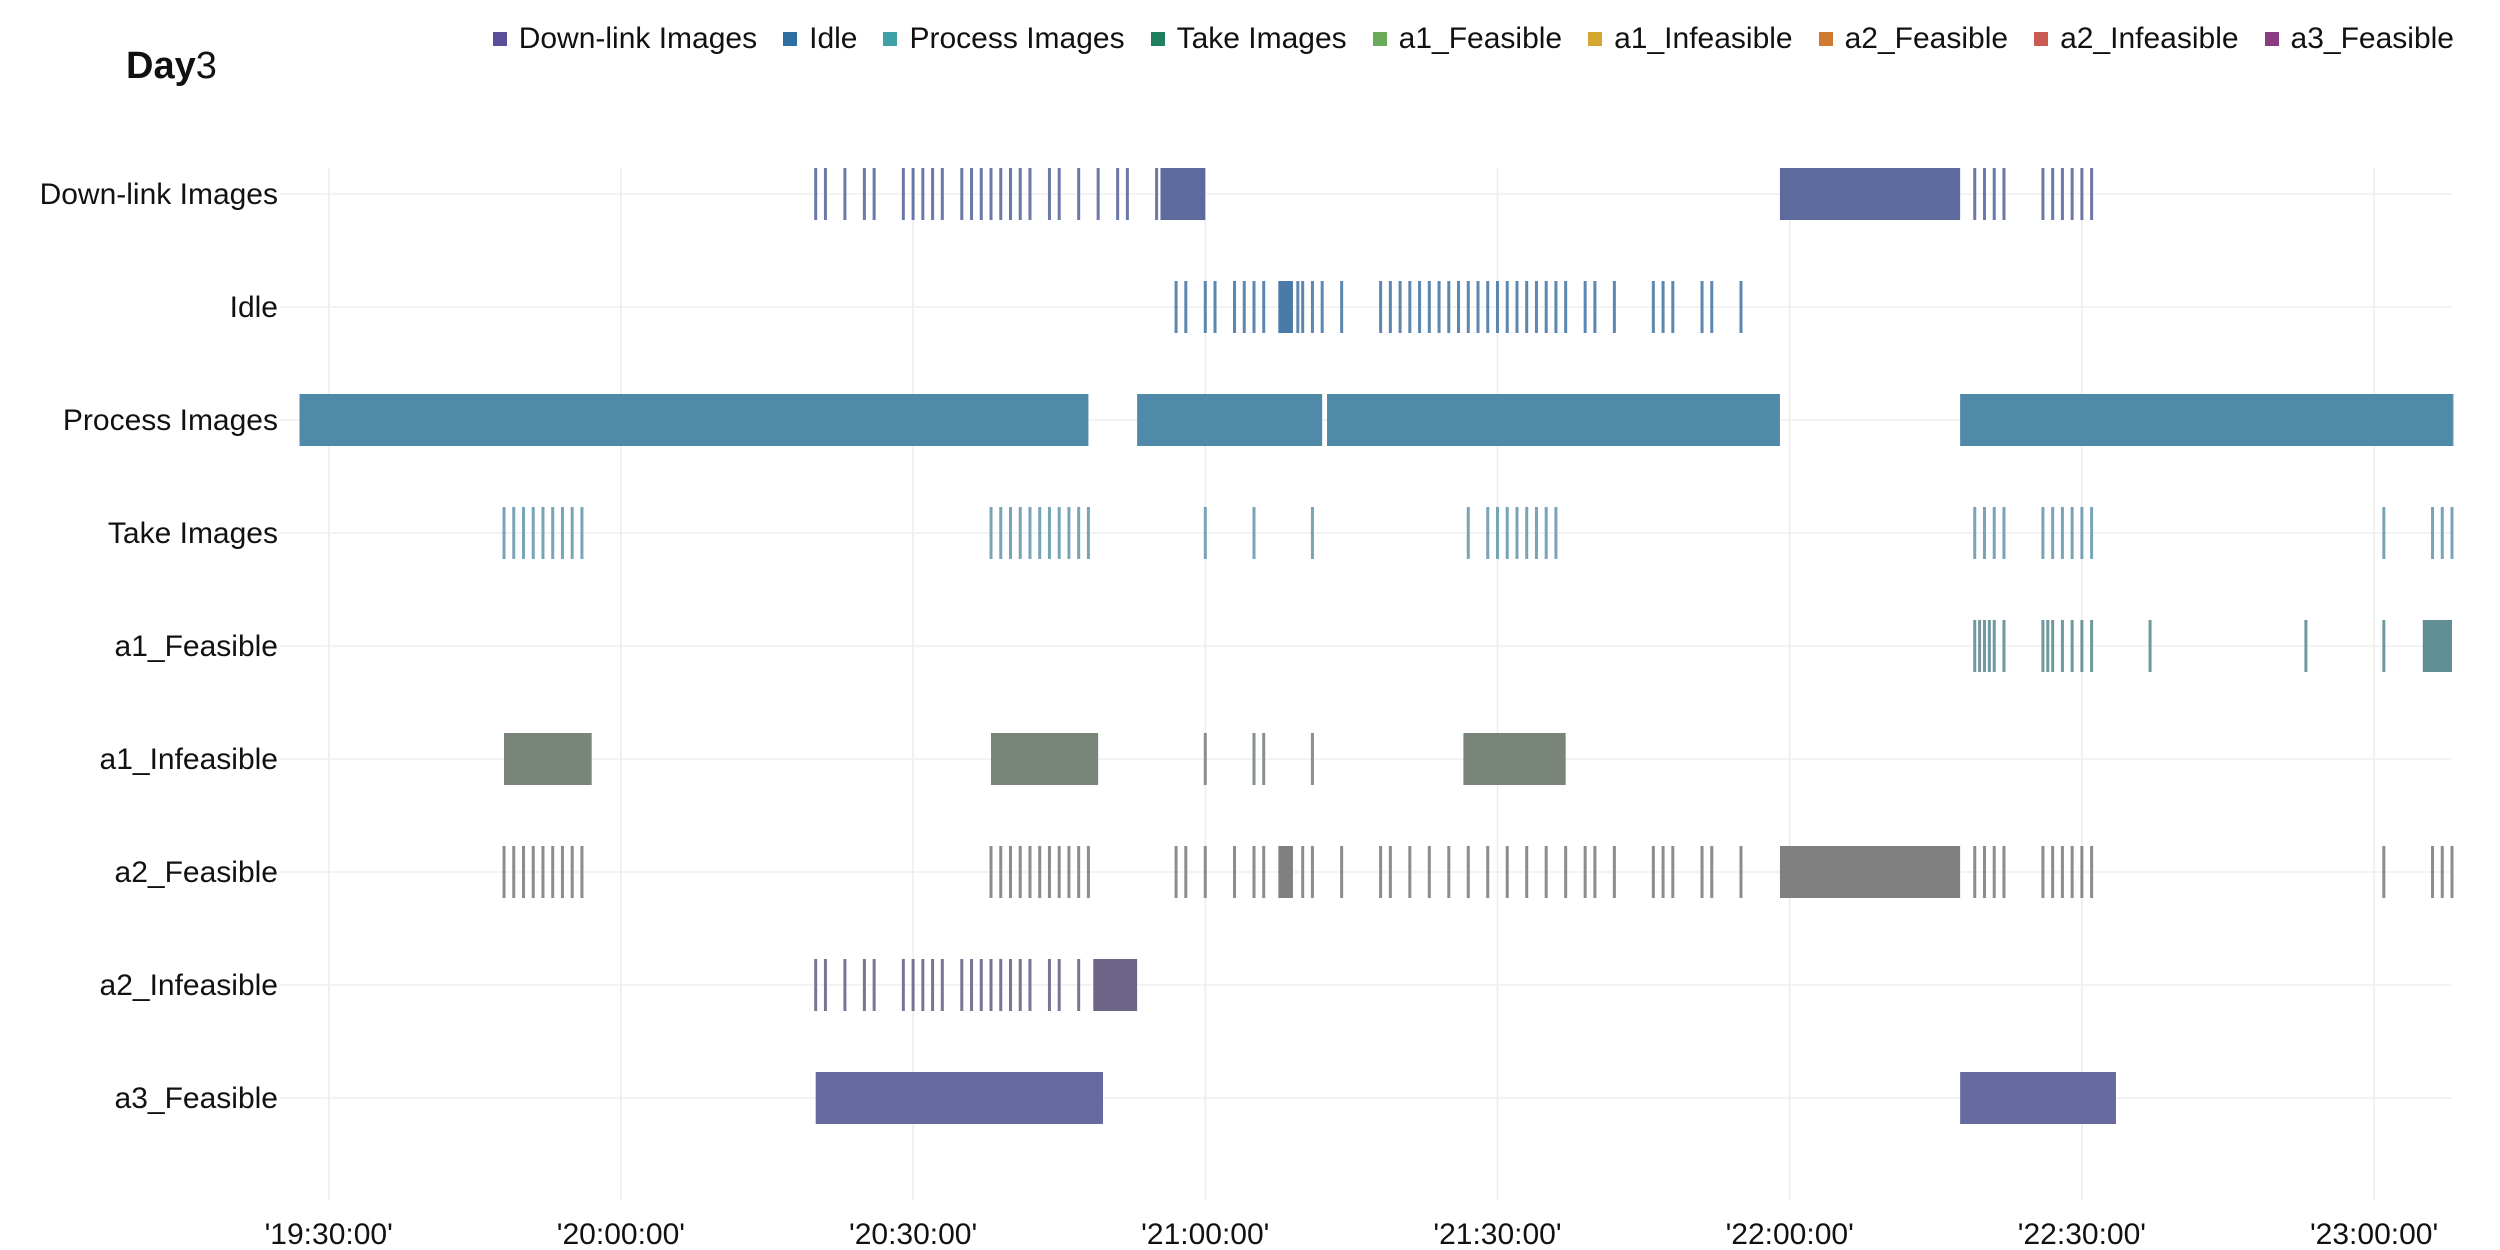 The width and height of the screenshot is (2500, 1250). What do you see at coordinates (2082, 1234) in the screenshot?
I see `x-tick-label: '22:30:00'` at bounding box center [2082, 1234].